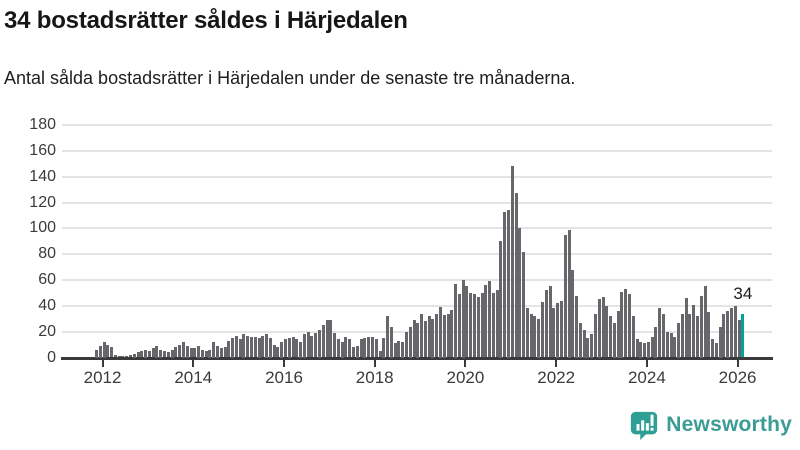 This screenshot has width=800, height=450. I want to click on x-axis-line, so click(417, 358).